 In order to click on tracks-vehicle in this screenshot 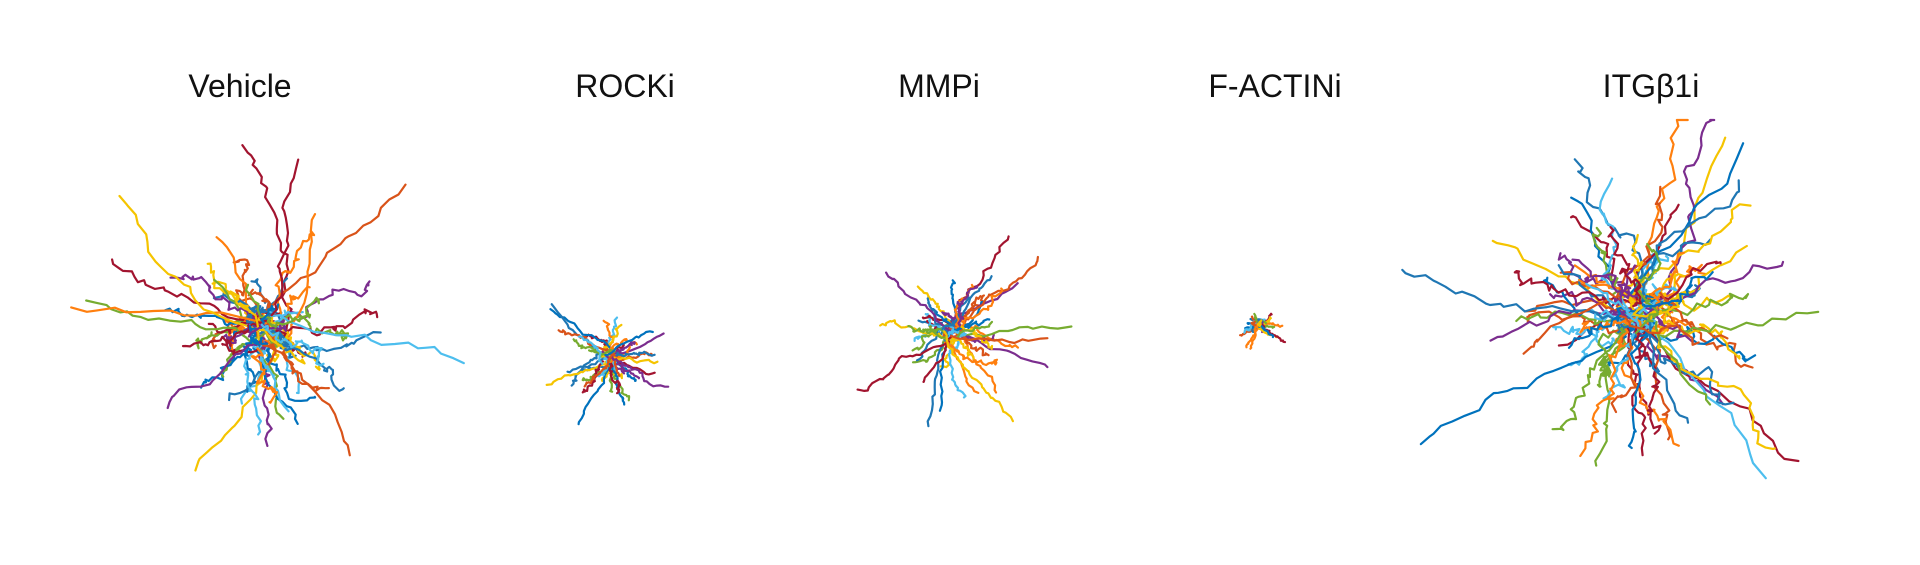, I will do `click(267, 308)`.